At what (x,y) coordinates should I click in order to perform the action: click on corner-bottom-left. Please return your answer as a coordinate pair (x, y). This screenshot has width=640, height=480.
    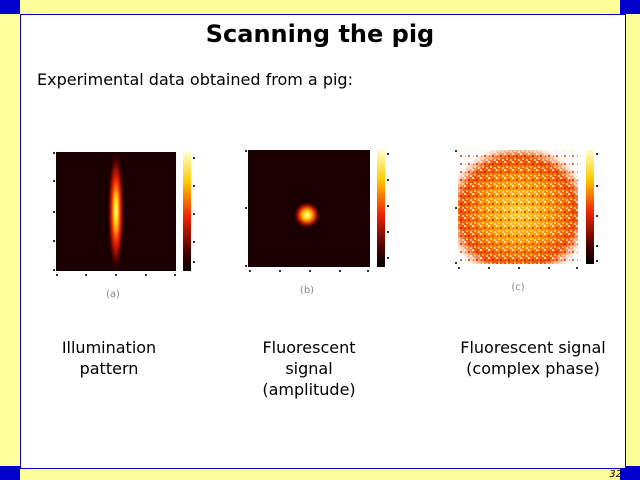
    Looking at the image, I should click on (10, 473).